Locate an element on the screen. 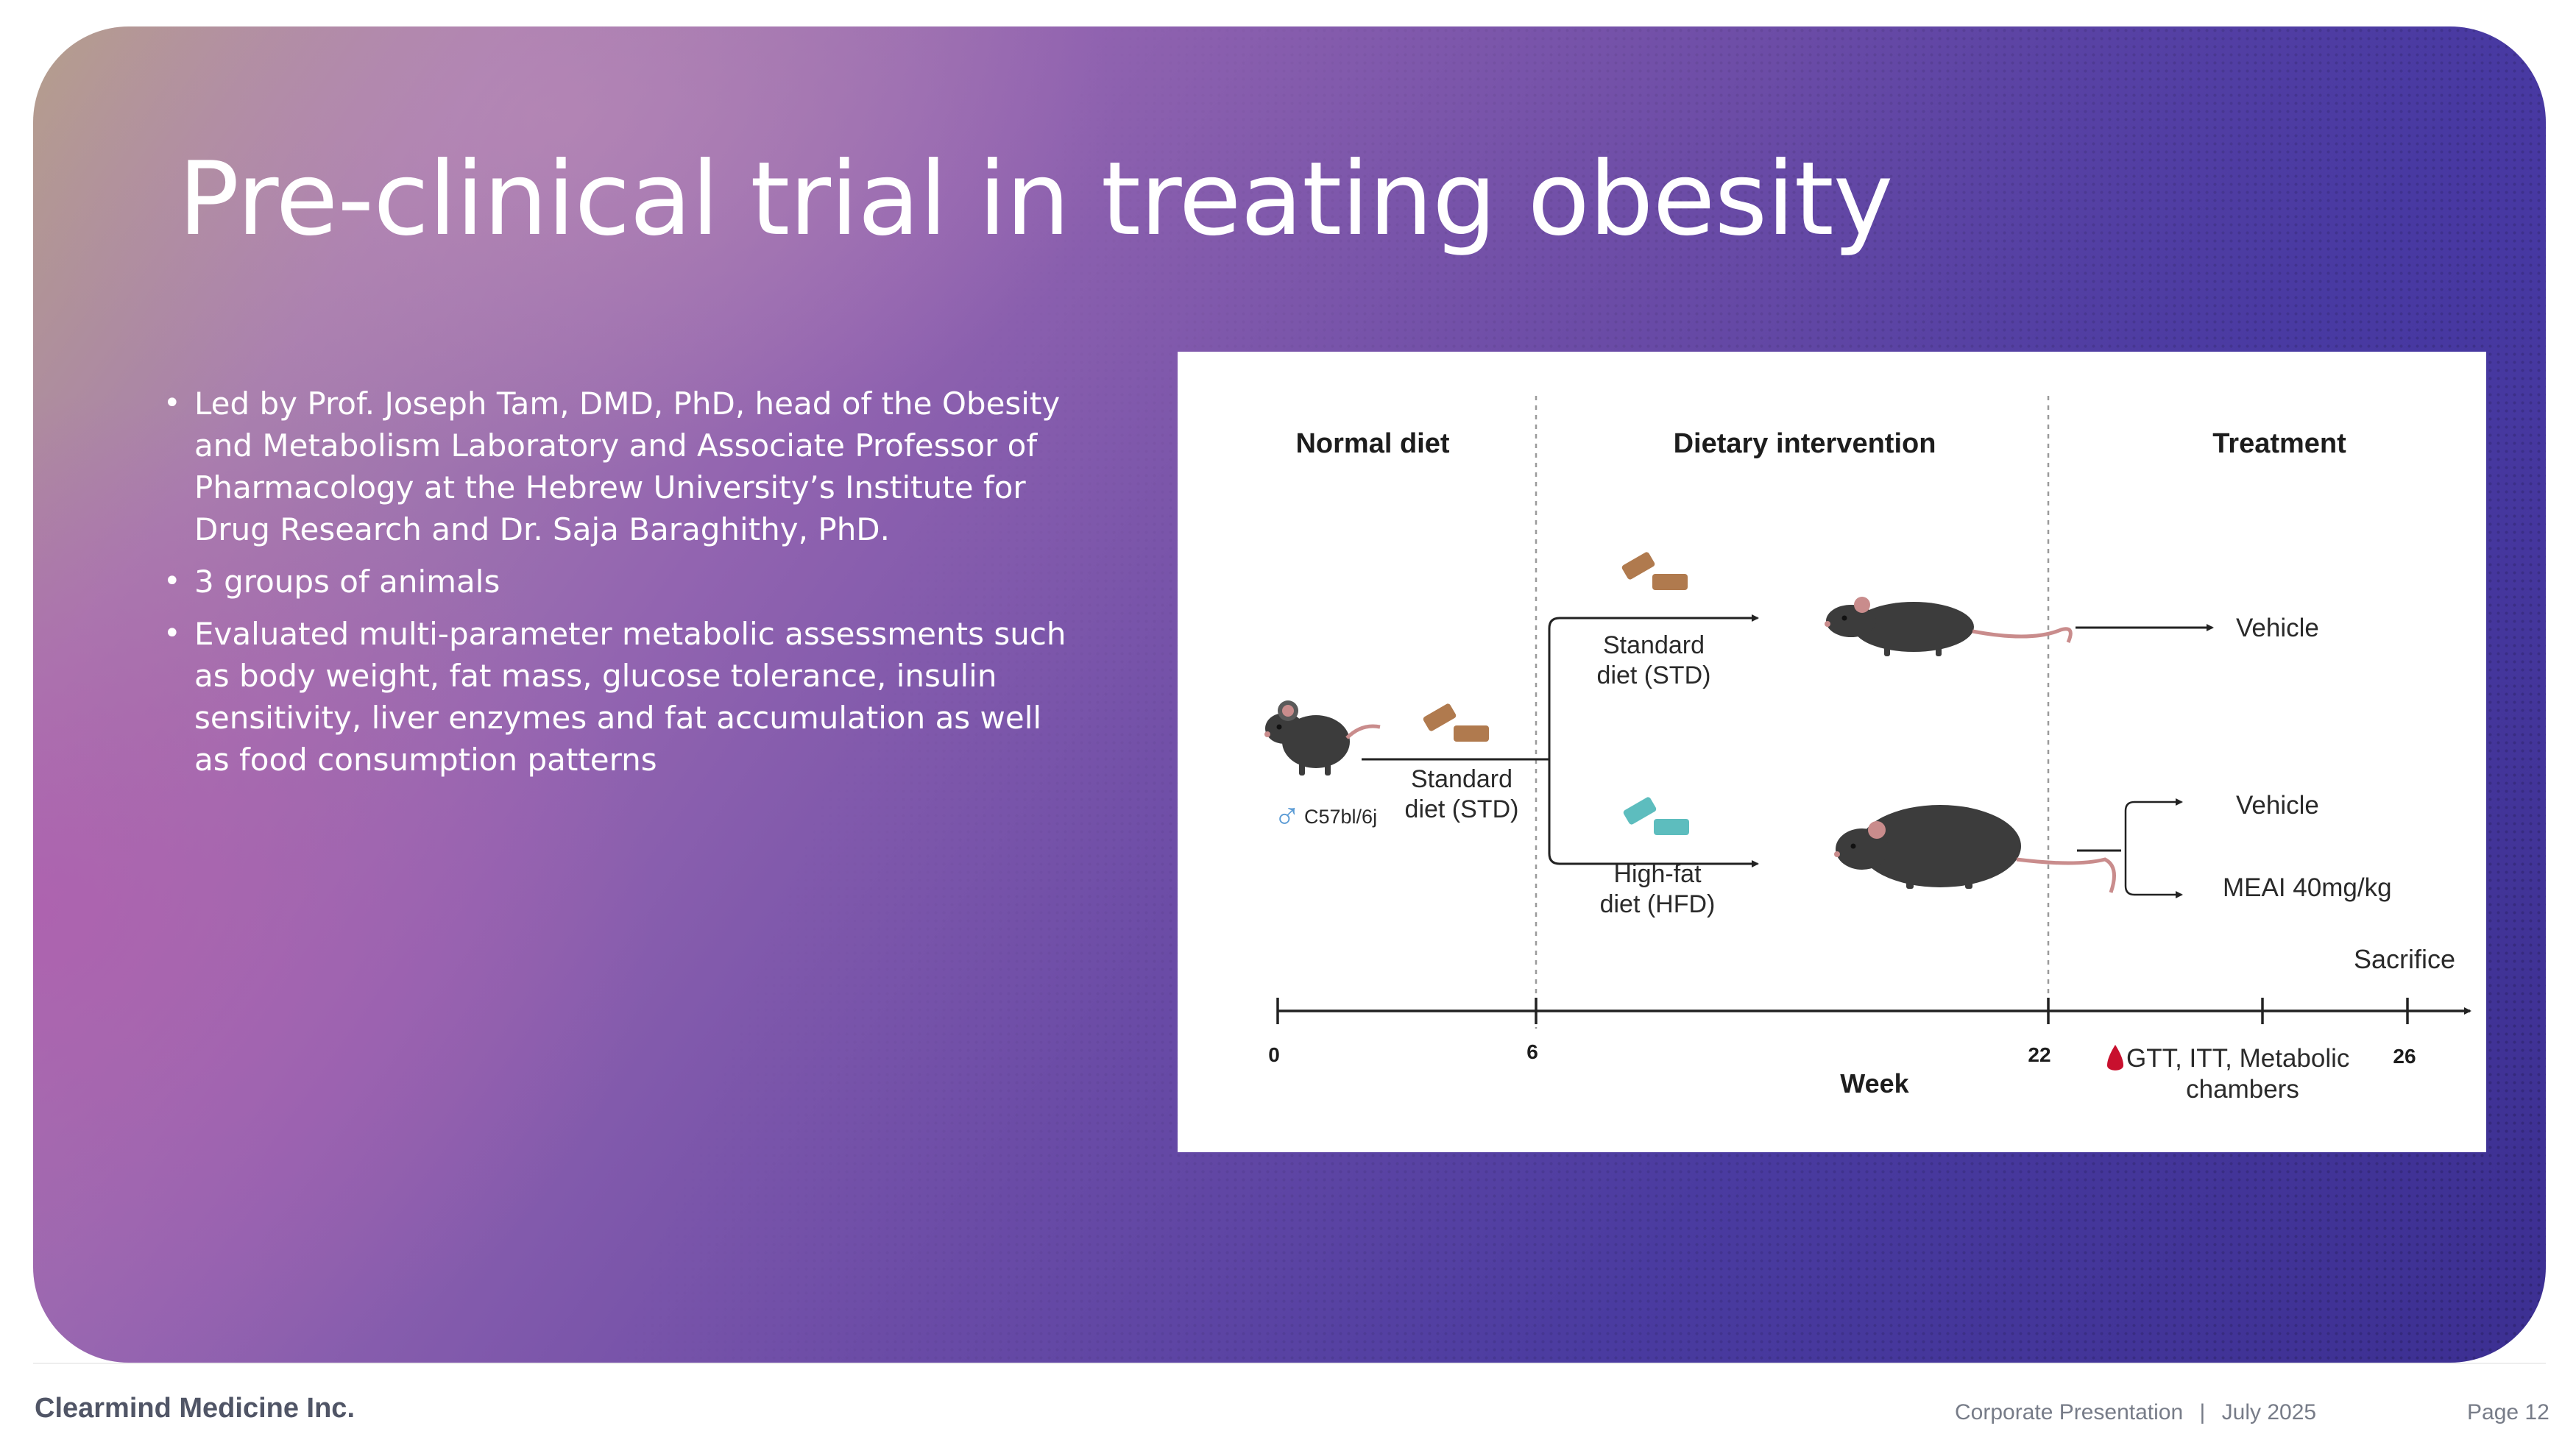  bullet-text: 3 groups of animals is located at coordinates (347, 582).